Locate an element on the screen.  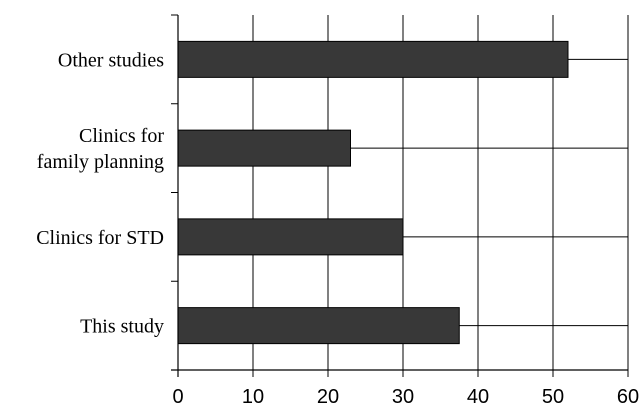
category-label-1-1: family planning is located at coordinates (100, 162).